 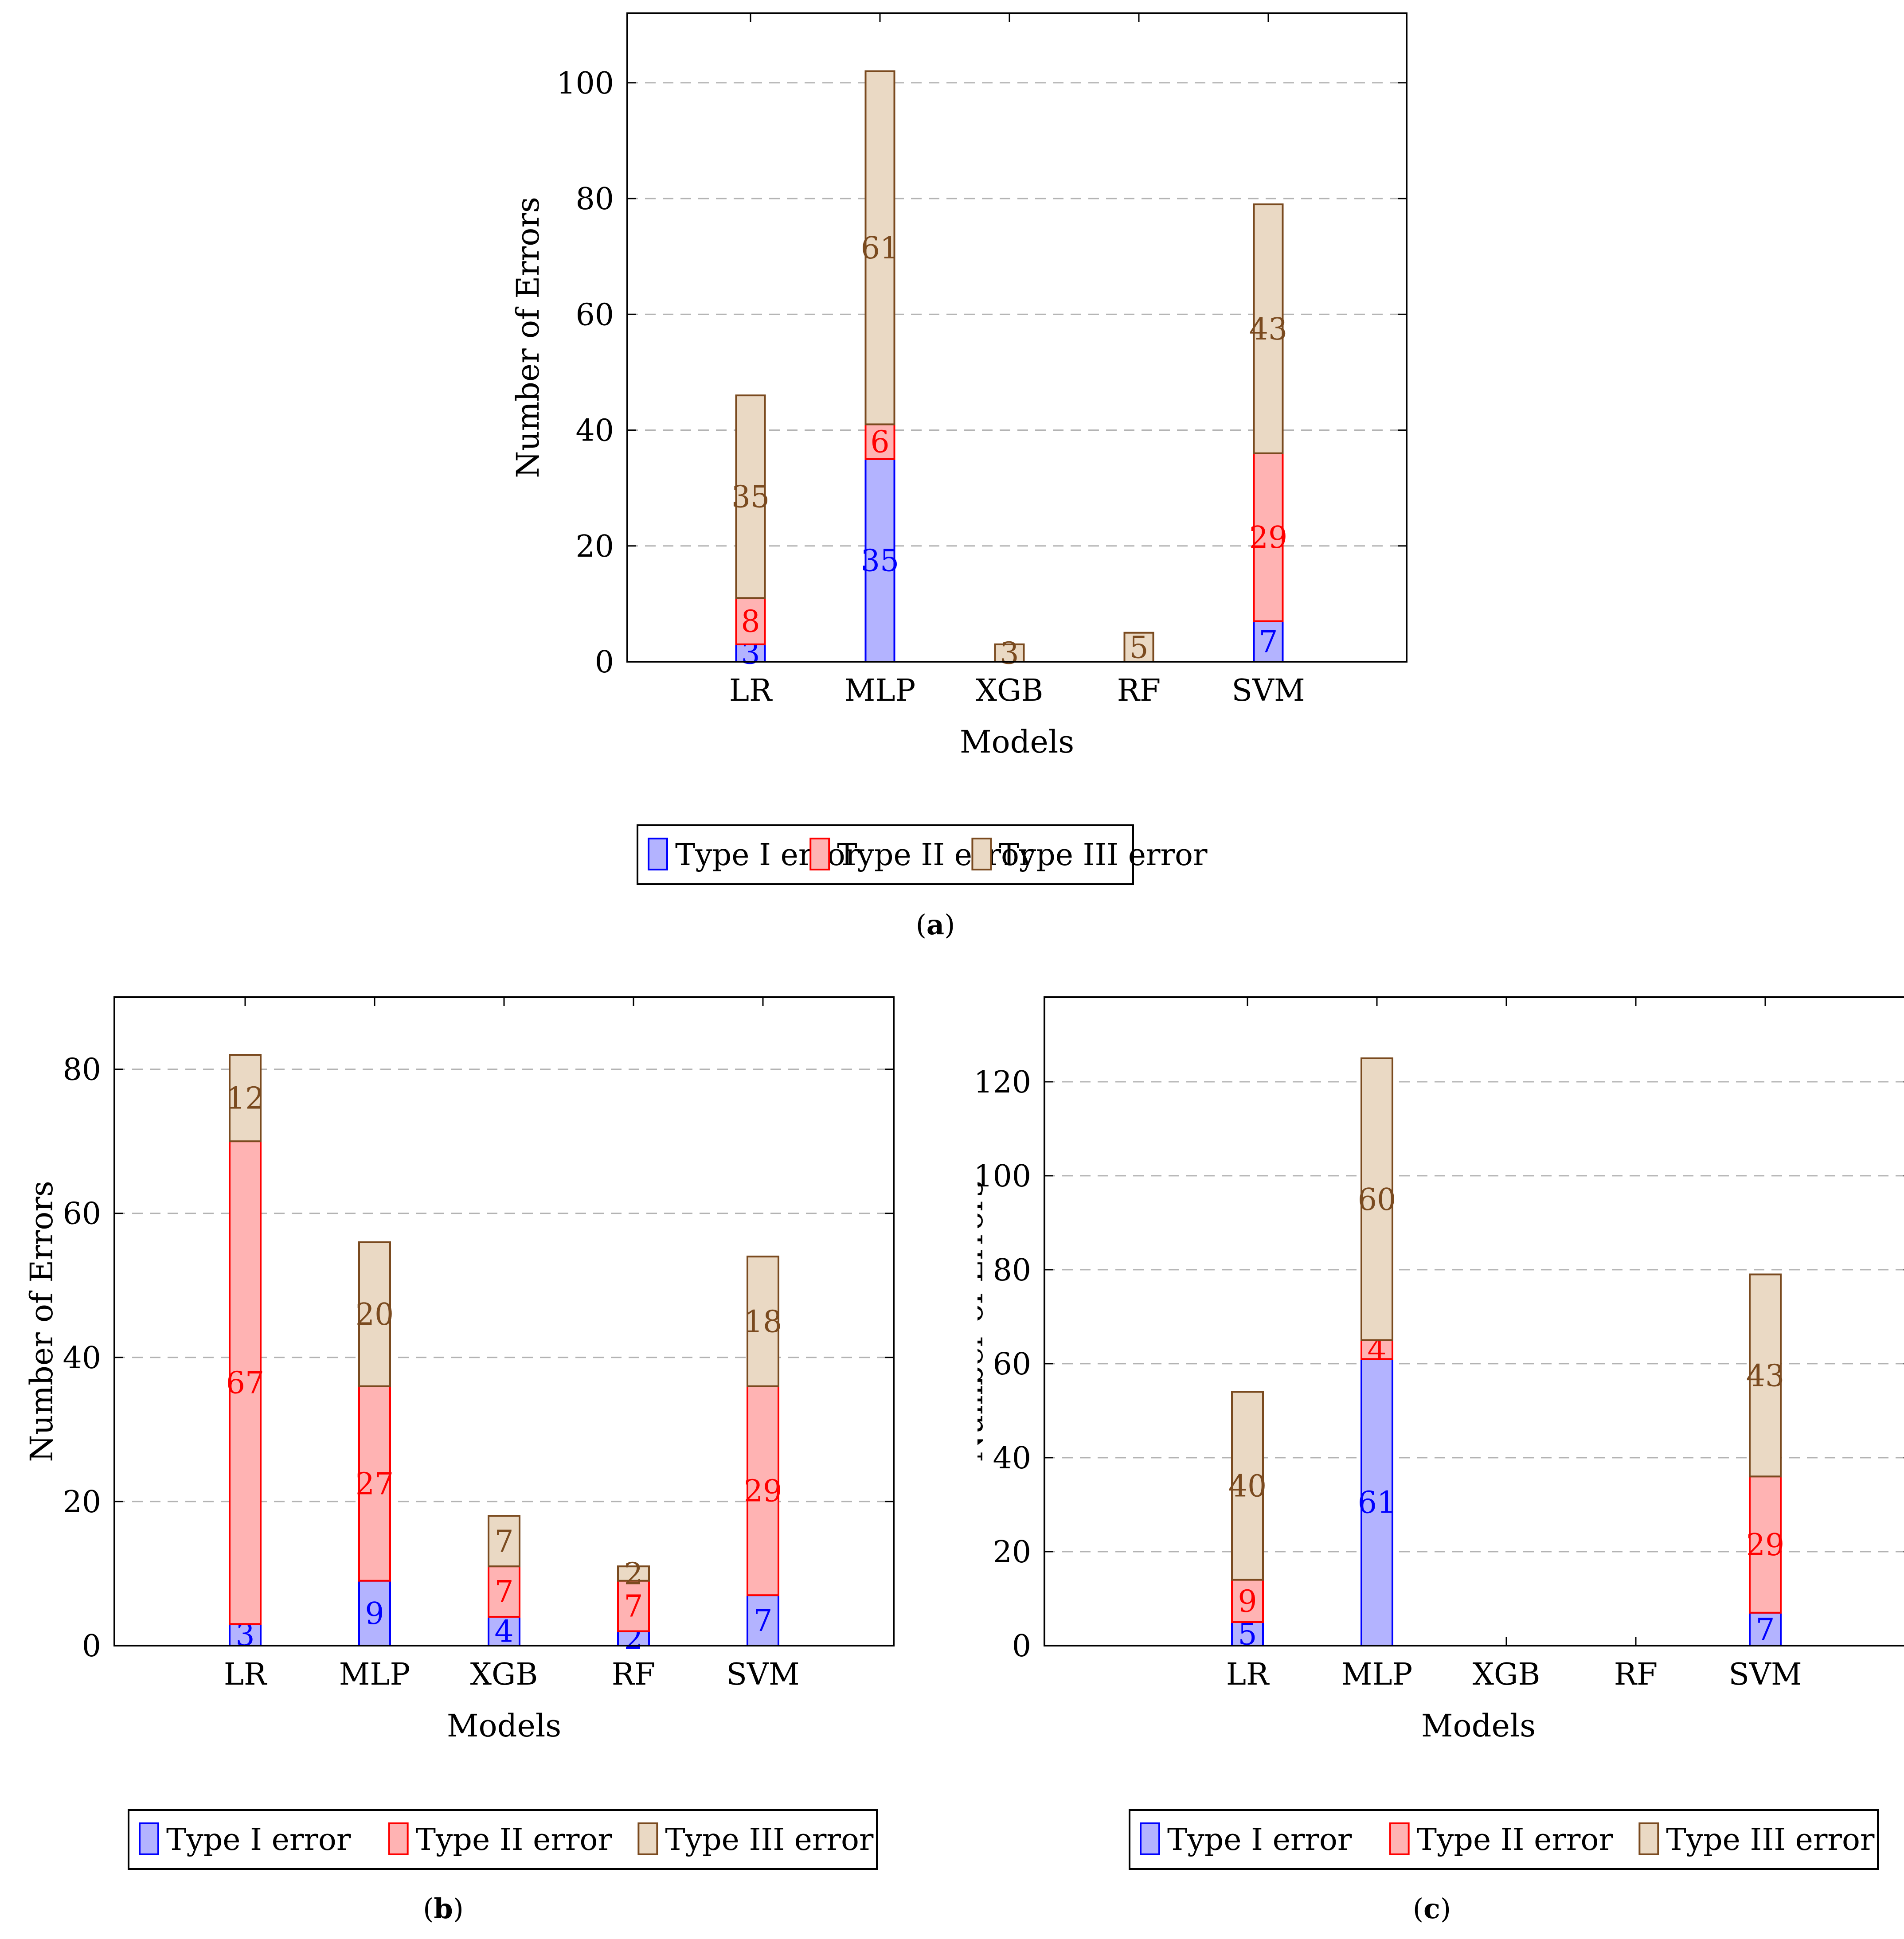 I want to click on y-tick-label: 0, so click(x=604, y=662).